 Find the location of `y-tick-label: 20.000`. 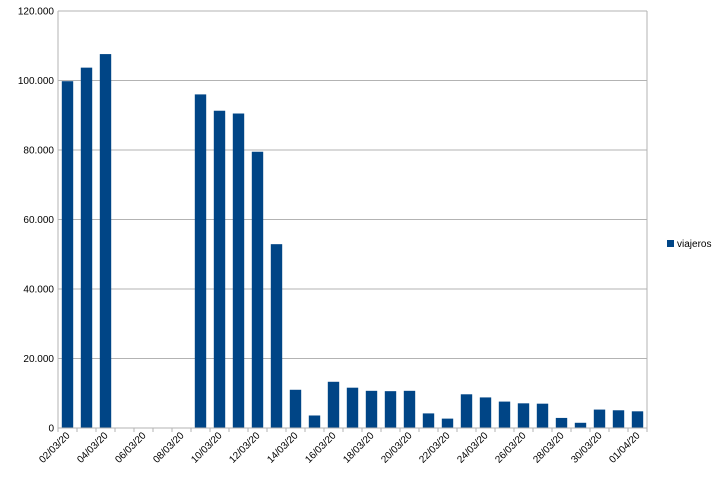

y-tick-label: 20.000 is located at coordinates (38, 359).